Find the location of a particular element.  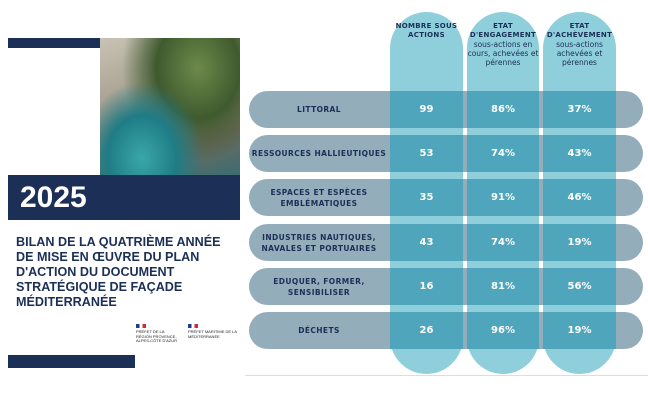

row-label: EDUQUER, FORMER, SENSIBILISER is located at coordinates (319, 286).